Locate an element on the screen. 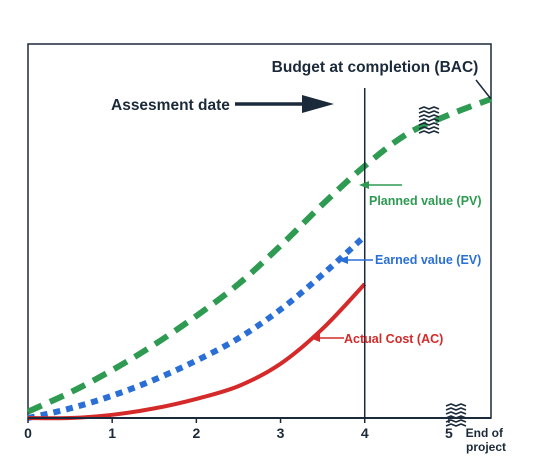  ev-pointer-arrow-icon is located at coordinates (343, 260).